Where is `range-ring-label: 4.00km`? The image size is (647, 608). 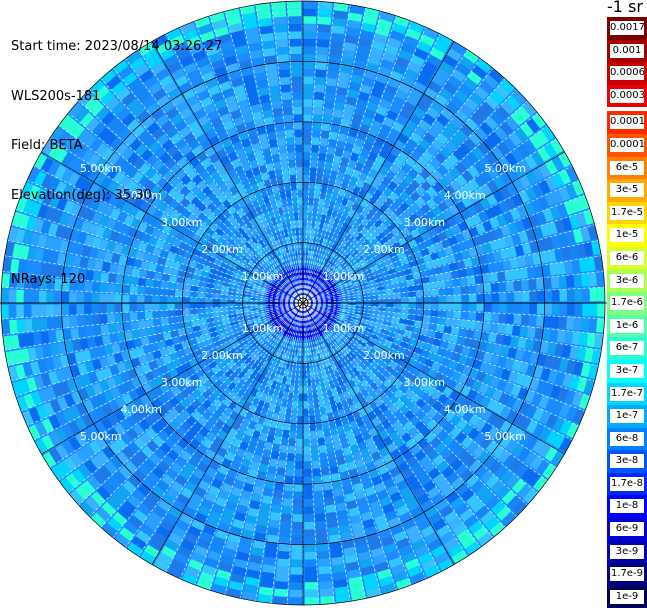 range-ring-label: 4.00km is located at coordinates (141, 409).